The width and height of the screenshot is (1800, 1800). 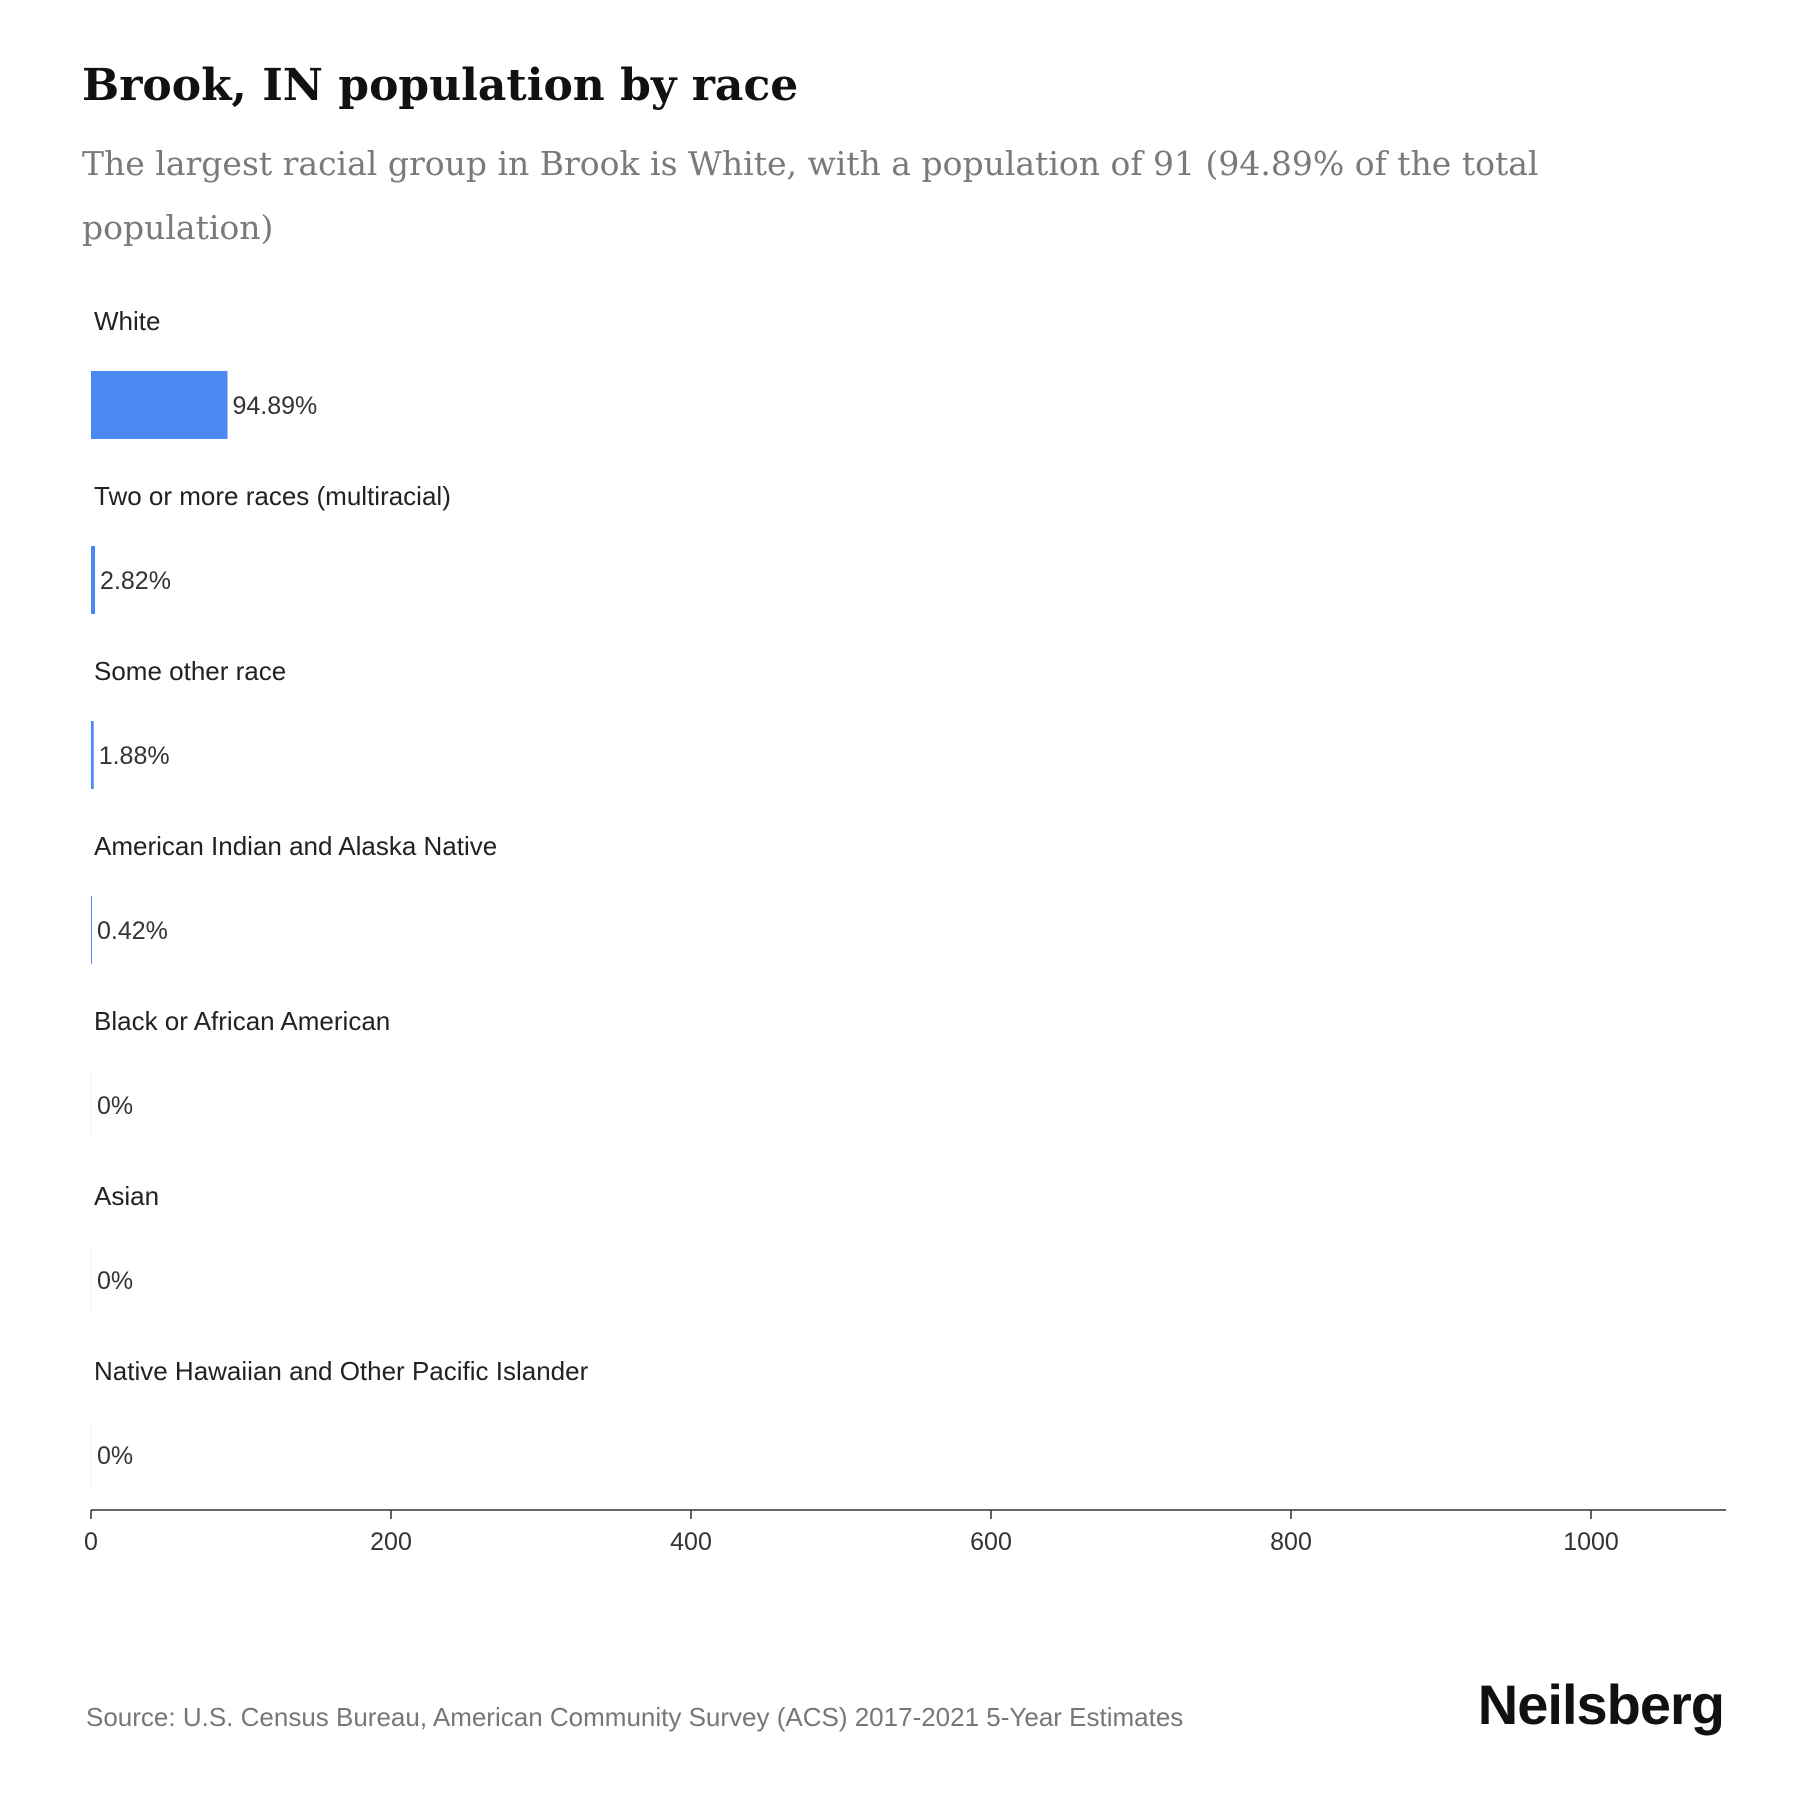 I want to click on neilsberg-logo: Neilsberg, so click(x=1601, y=1704).